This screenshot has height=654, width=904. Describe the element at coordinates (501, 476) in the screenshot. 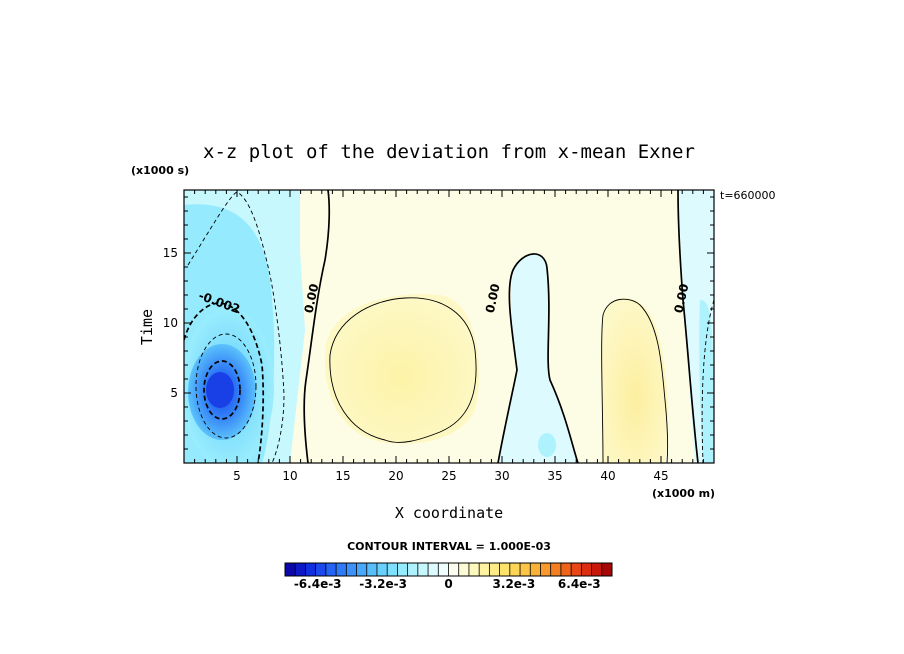

I see `x-tick-label: 30` at that location.